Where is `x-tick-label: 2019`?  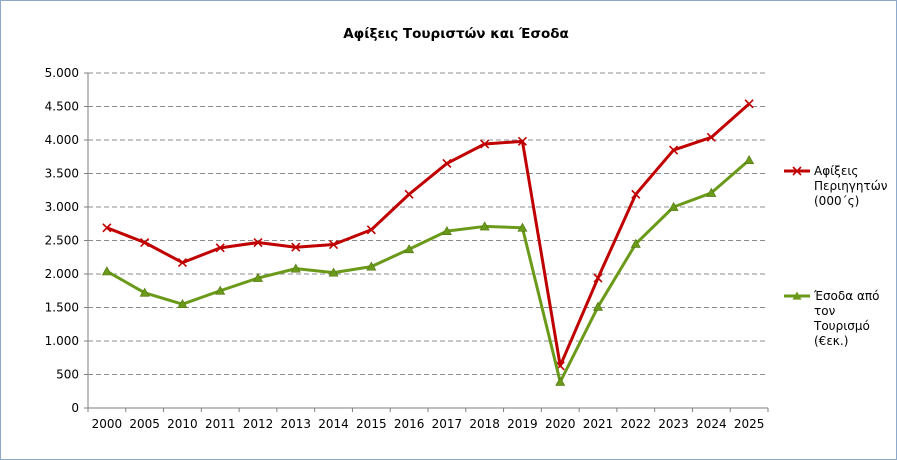 x-tick-label: 2019 is located at coordinates (522, 424).